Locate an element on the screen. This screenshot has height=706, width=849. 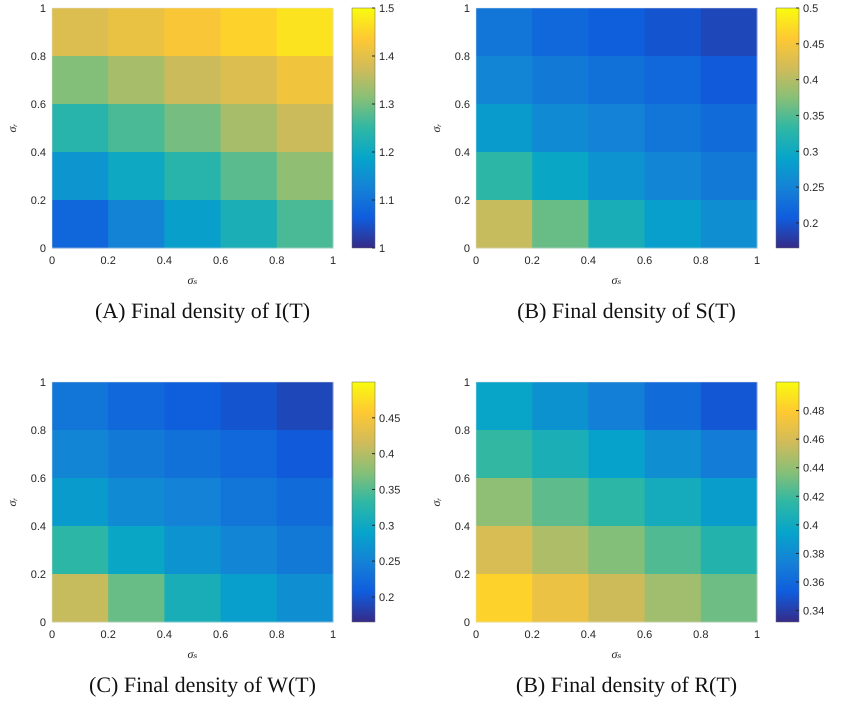
text: (C) Final density of W(T) is located at coordinates (202, 684).